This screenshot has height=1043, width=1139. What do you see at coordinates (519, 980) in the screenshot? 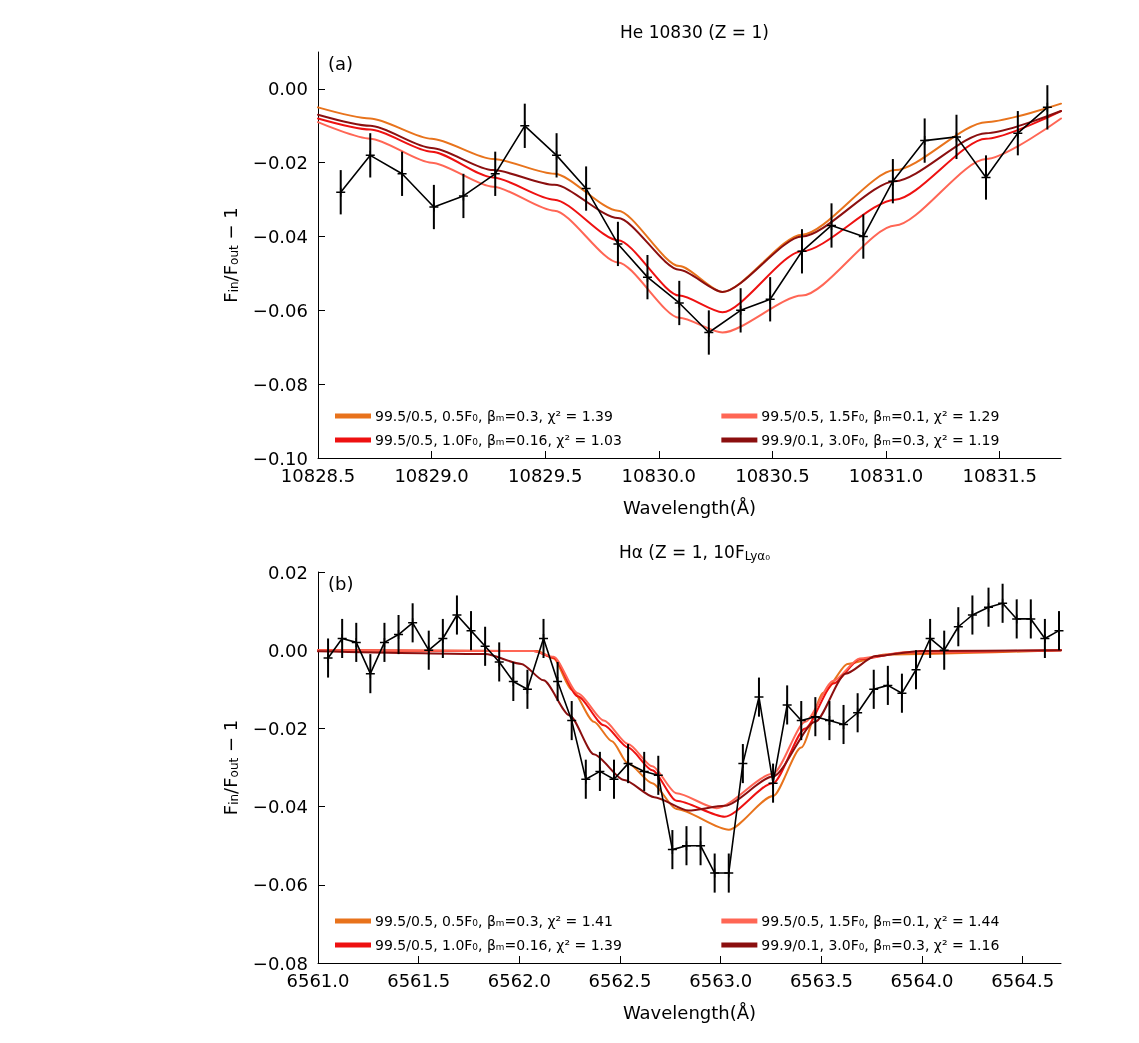
I see `x-tick-label: 6562.0` at bounding box center [519, 980].